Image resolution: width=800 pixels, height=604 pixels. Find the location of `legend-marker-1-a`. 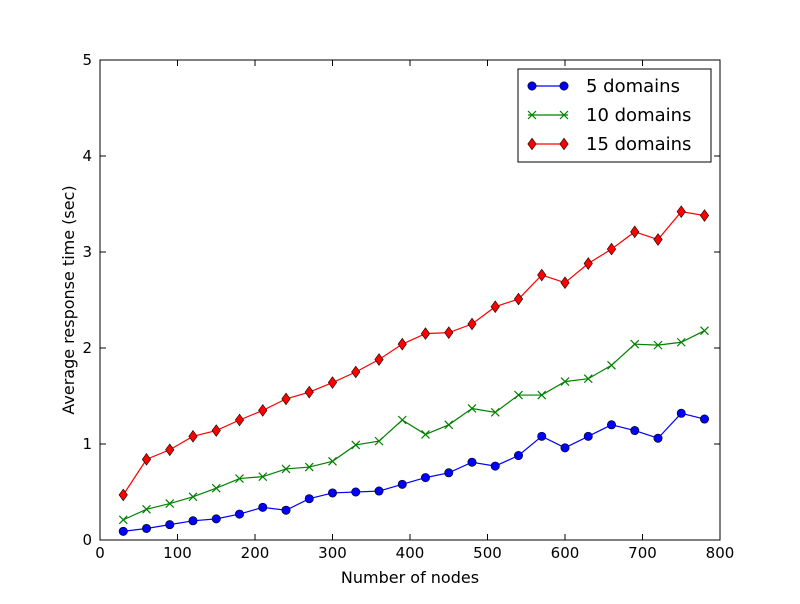

legend-marker-1-a is located at coordinates (532, 86).